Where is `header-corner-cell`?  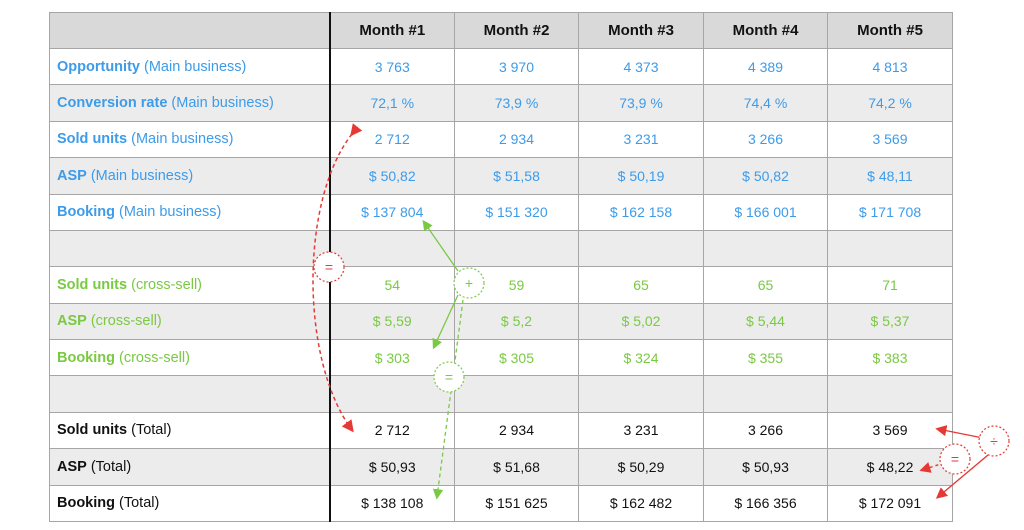
header-corner-cell is located at coordinates (189, 30).